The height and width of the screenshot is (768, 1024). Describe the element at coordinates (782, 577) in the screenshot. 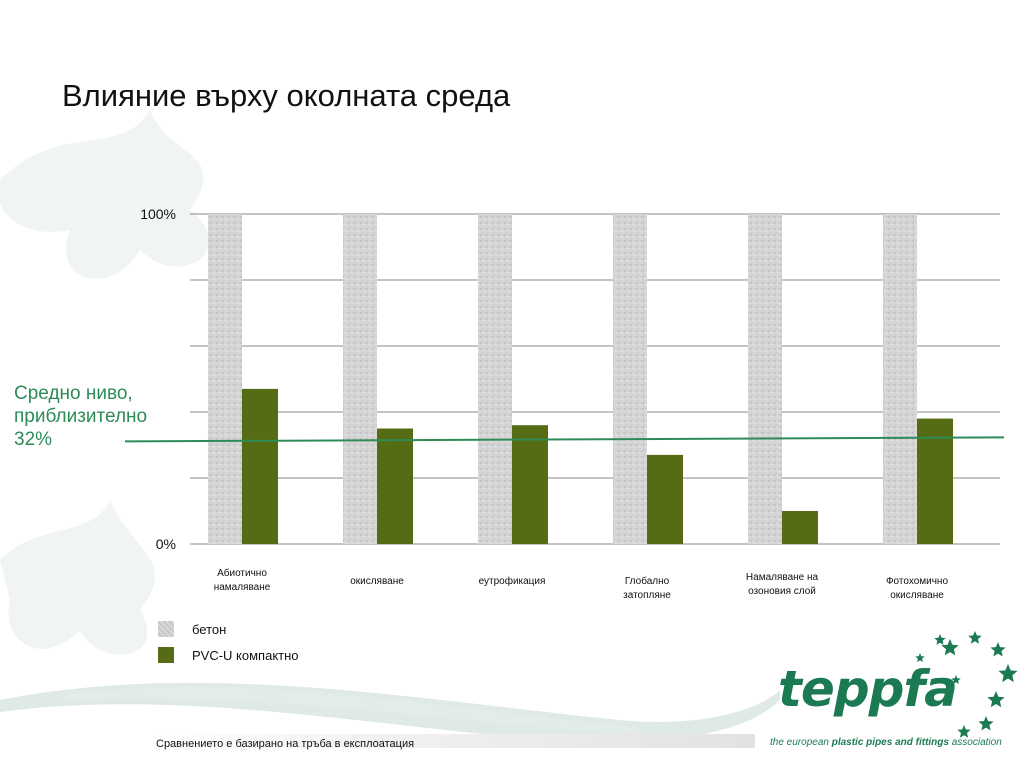

I see `x-tick-label: Намаляване на` at that location.